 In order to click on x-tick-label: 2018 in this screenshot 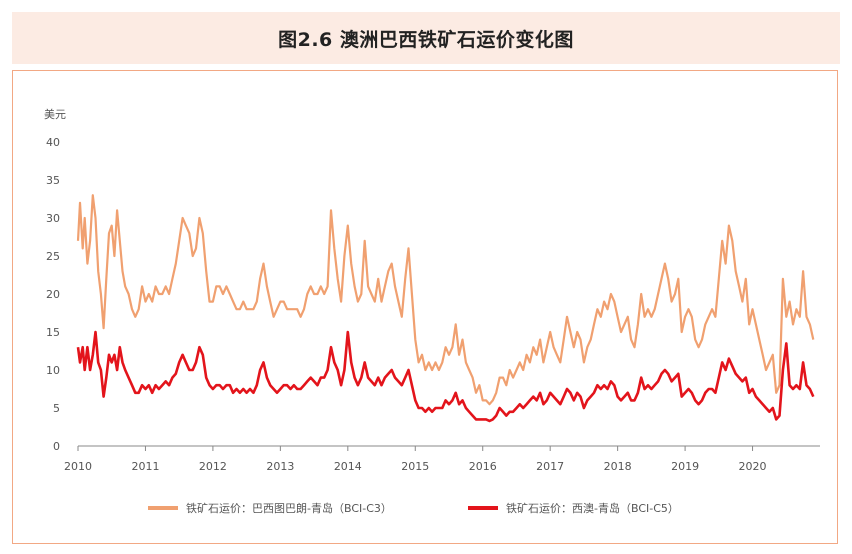, I will do `click(618, 466)`.